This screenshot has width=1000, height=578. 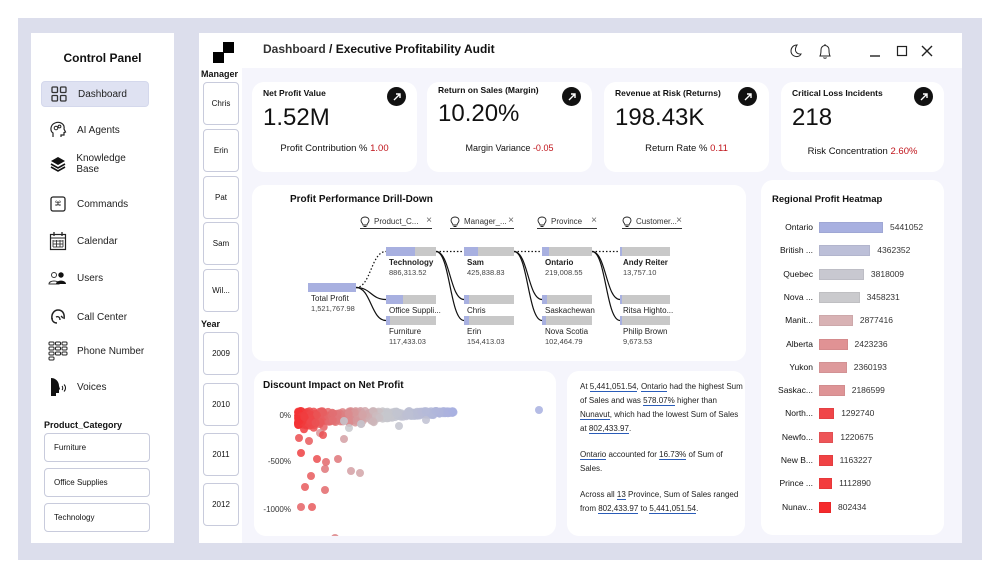 What do you see at coordinates (796, 51) in the screenshot?
I see `moon-icon` at bounding box center [796, 51].